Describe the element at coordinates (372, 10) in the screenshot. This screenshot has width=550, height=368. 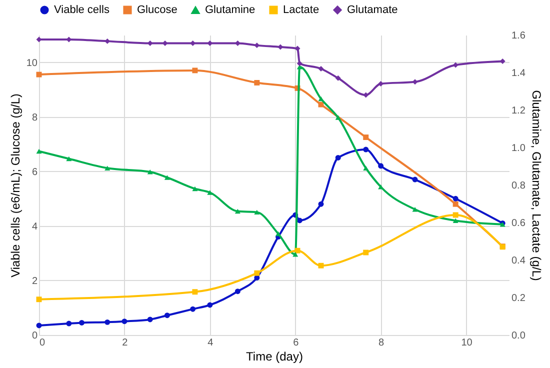
I see `legend-label: Glutamate` at that location.